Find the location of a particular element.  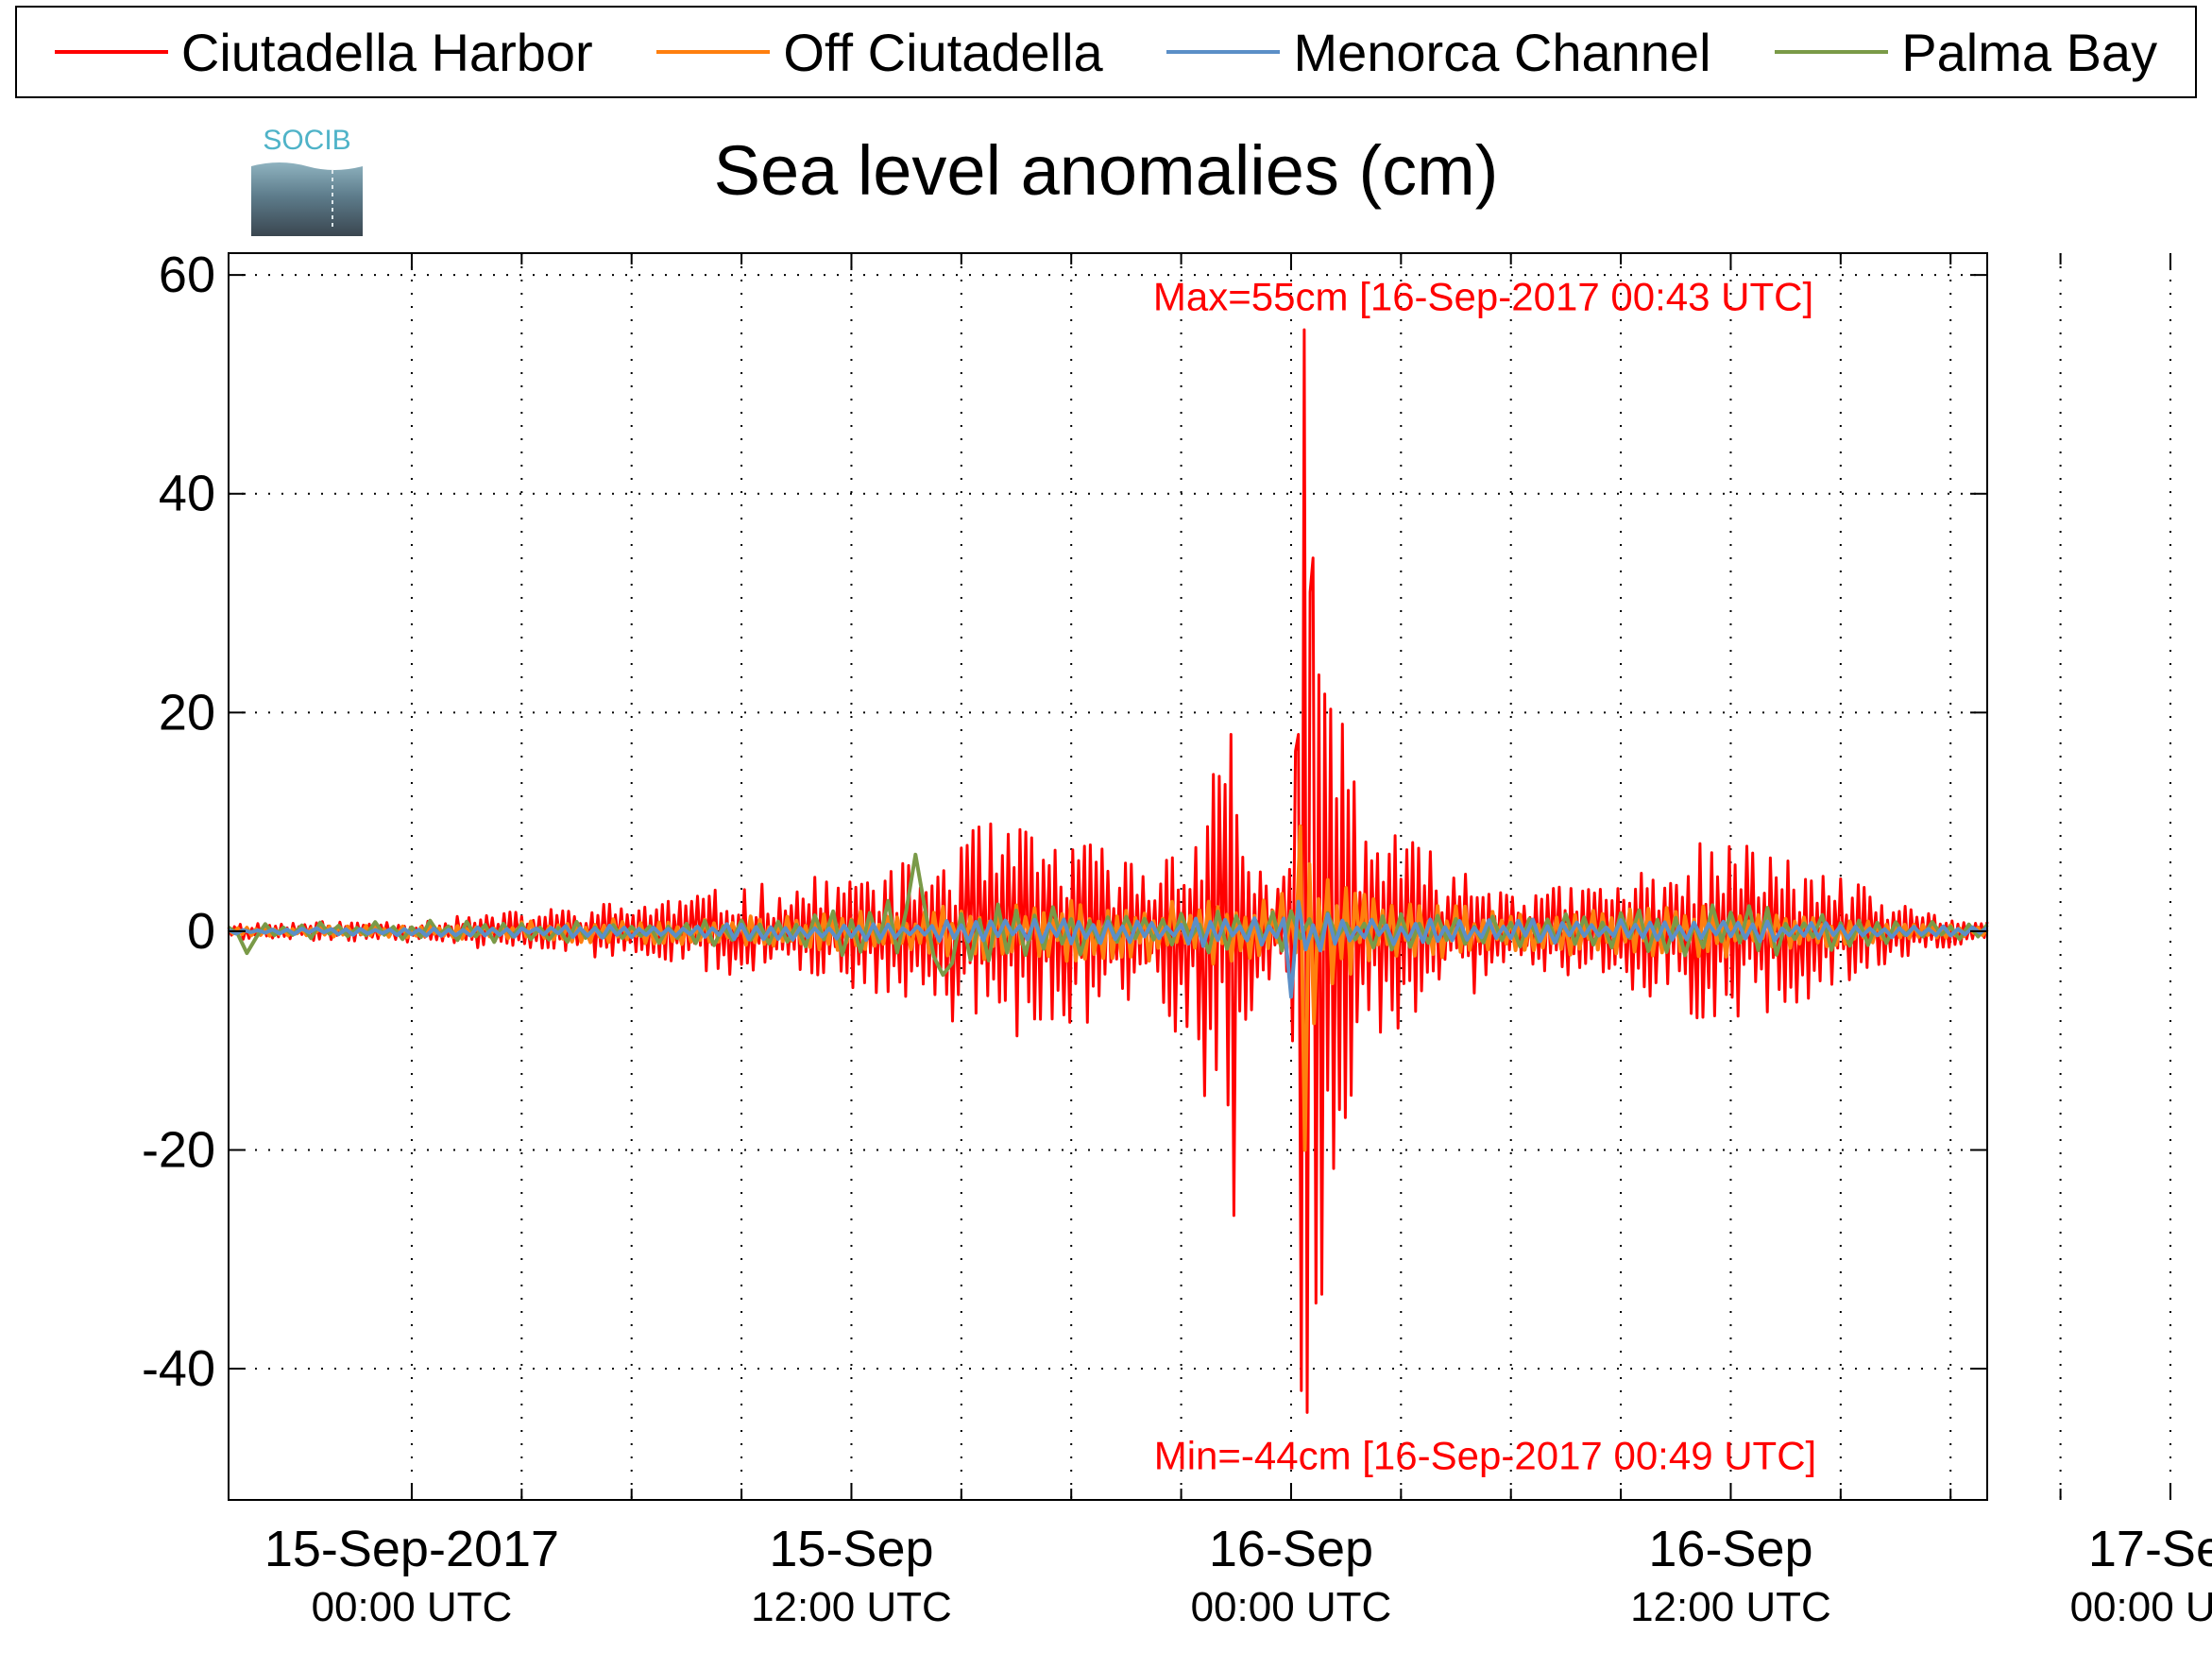

socib-logo: SOCIB is located at coordinates (307, 180).